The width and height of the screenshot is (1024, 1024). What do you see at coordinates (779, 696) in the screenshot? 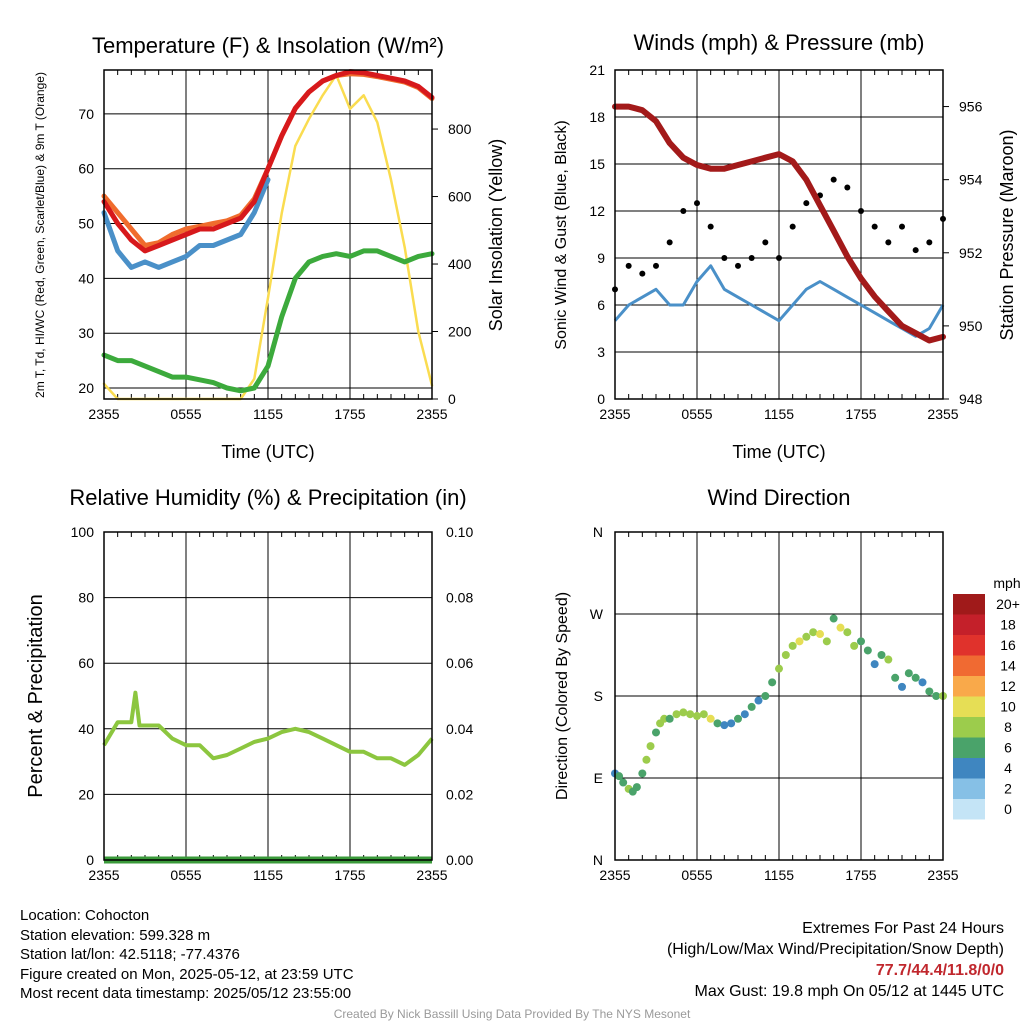
I see `plot-border` at bounding box center [779, 696].